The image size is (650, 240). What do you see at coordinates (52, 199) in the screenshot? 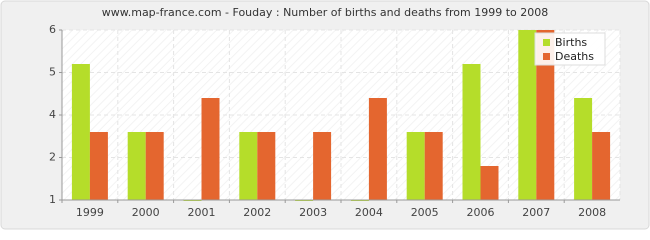
I see `y-tick-label: 1` at bounding box center [52, 199].